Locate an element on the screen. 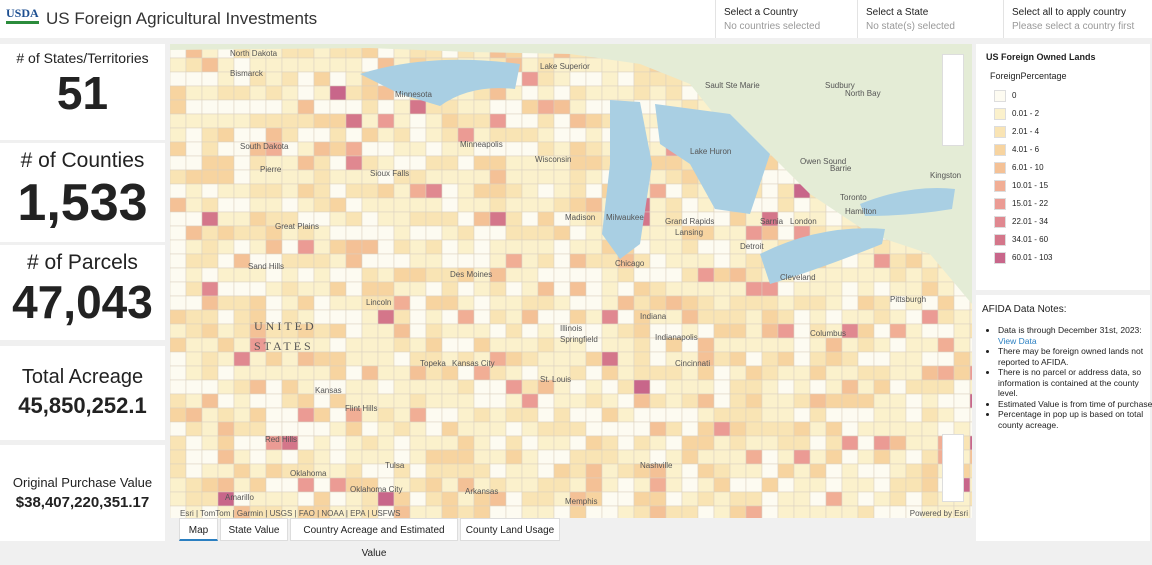 The image size is (1152, 565). filter: Select a Country No countries selected is located at coordinates (786, 19).